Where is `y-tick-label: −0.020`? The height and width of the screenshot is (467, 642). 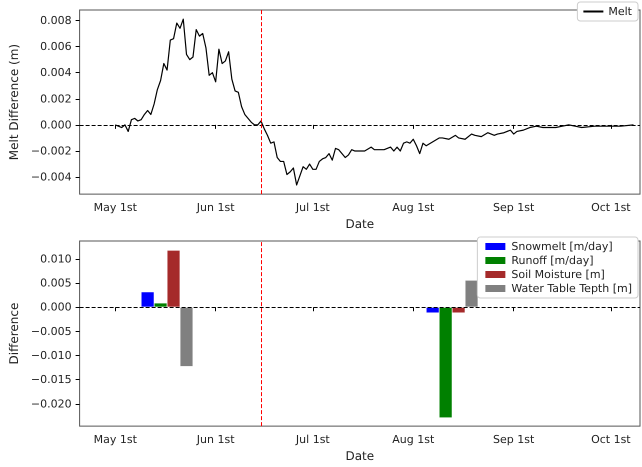 y-tick-label: −0.020 is located at coordinates (51, 403).